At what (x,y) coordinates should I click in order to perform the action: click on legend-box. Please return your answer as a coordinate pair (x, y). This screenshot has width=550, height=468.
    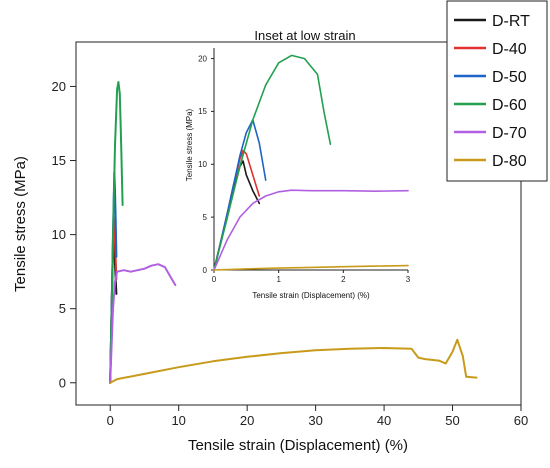
    Looking at the image, I should click on (497, 91).